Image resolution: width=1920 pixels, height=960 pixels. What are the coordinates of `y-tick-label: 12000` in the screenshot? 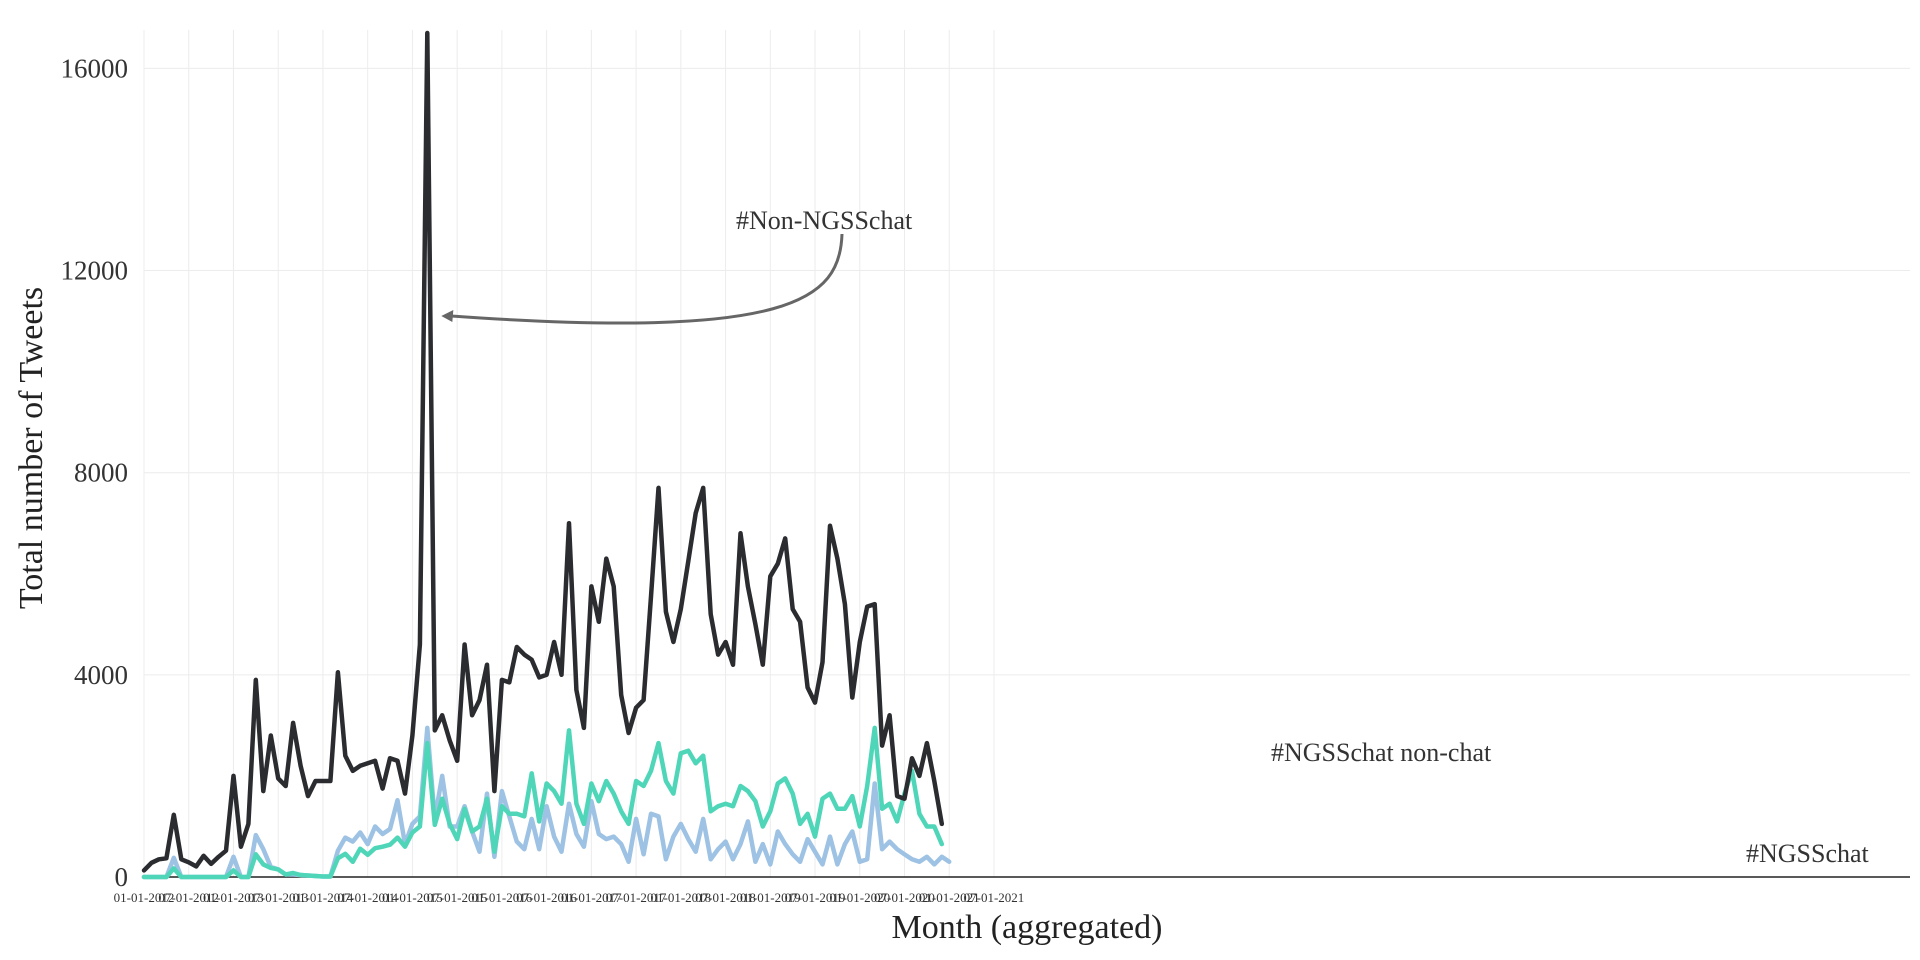 It's located at (95, 271).